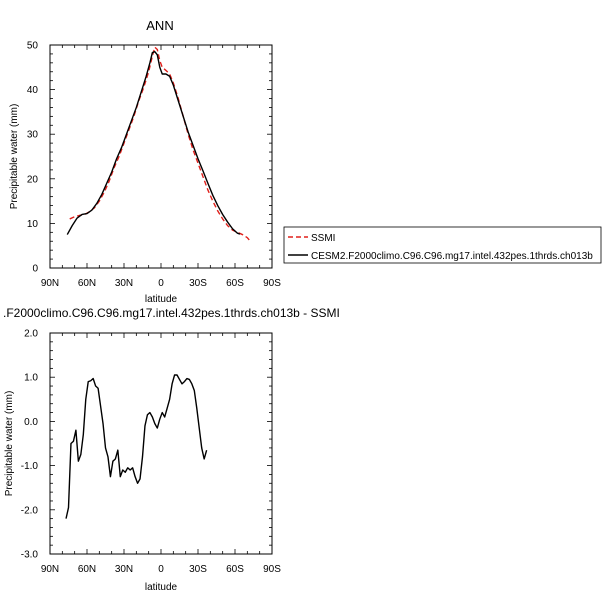 The image size is (609, 611). Describe the element at coordinates (87, 569) in the screenshot. I see `bottom-xtick-label: 60N` at that location.